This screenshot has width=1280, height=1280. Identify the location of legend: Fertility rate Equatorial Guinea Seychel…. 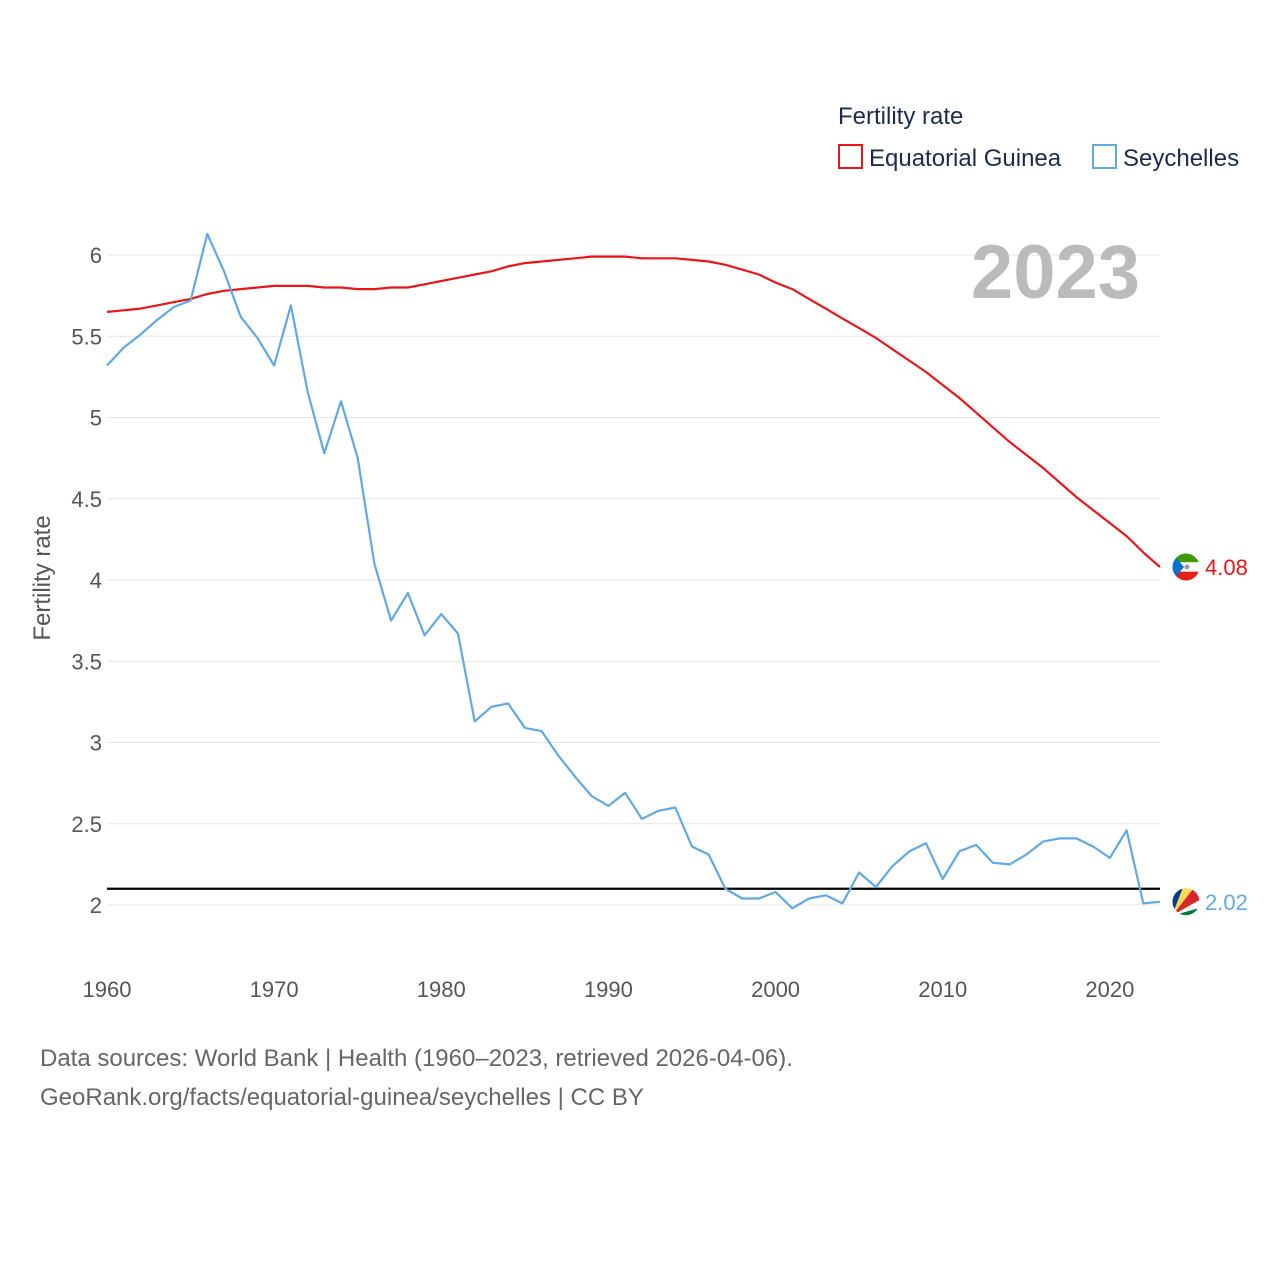
(1038, 137).